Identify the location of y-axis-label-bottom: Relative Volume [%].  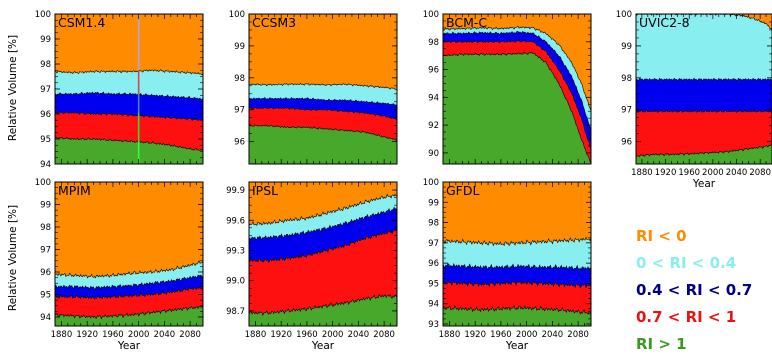
(13, 258).